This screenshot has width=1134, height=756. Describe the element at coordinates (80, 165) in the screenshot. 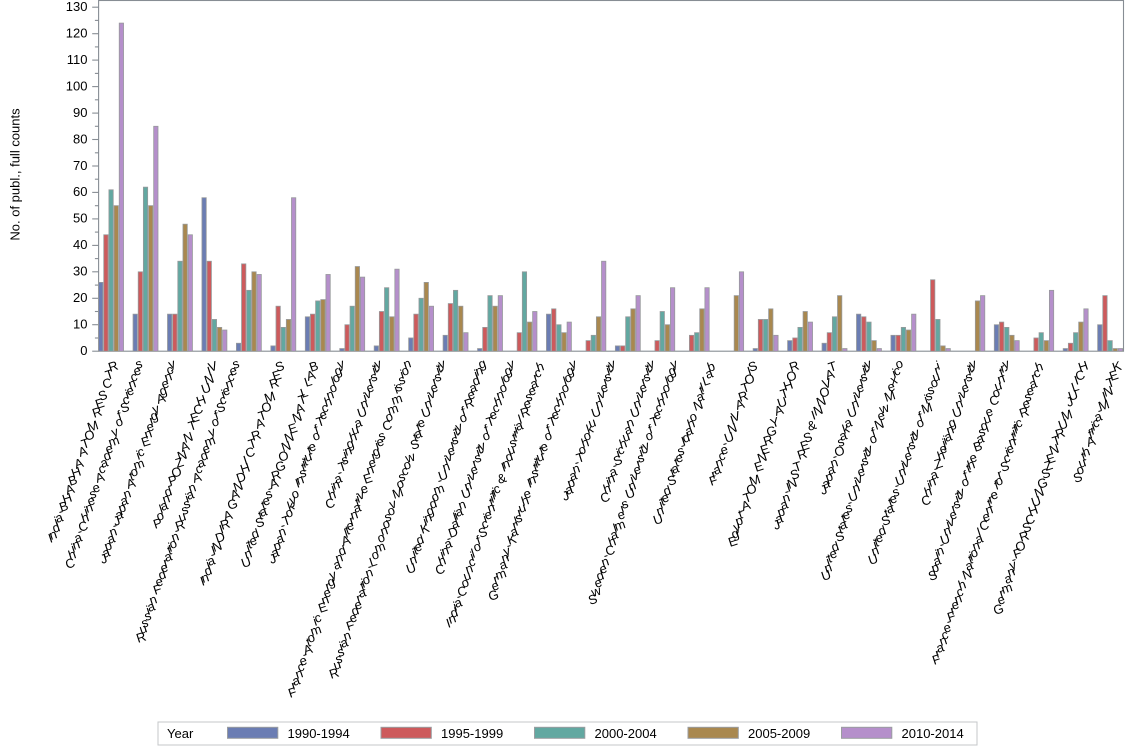

I see `svg-text: 70` at that location.